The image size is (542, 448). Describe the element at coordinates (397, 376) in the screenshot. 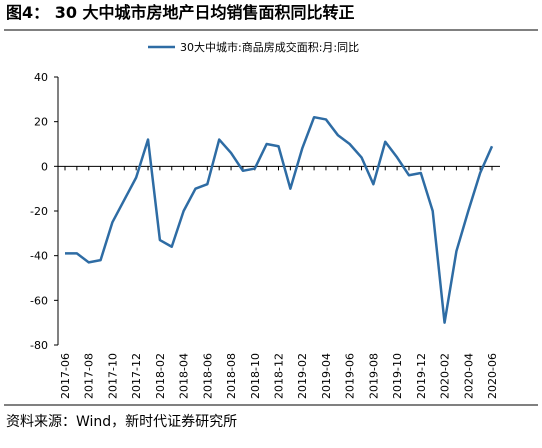

I see `x-tick-label: 2019-10` at that location.